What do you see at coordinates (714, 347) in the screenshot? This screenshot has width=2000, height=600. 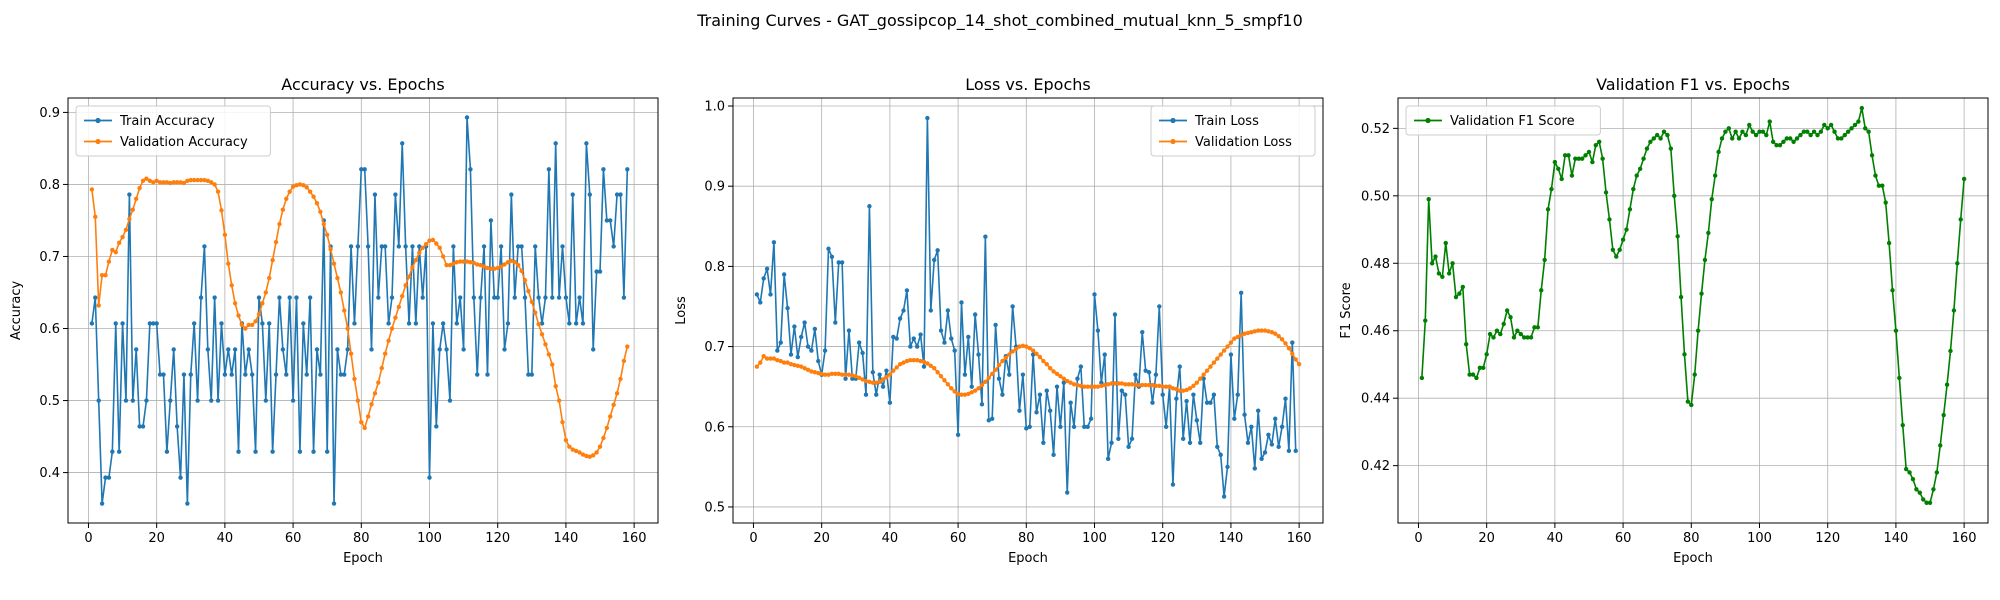 I see `y-tick-label: 0.7` at bounding box center [714, 347].